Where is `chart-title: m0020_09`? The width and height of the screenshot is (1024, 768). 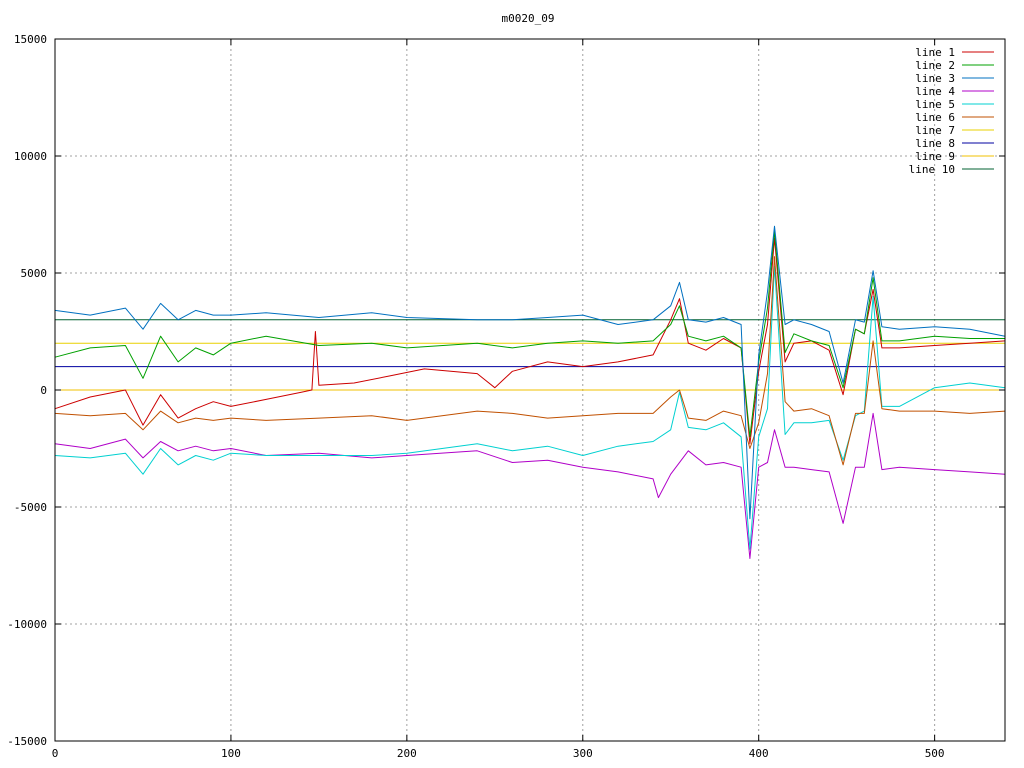
chart-title: m0020_09 is located at coordinates (528, 18).